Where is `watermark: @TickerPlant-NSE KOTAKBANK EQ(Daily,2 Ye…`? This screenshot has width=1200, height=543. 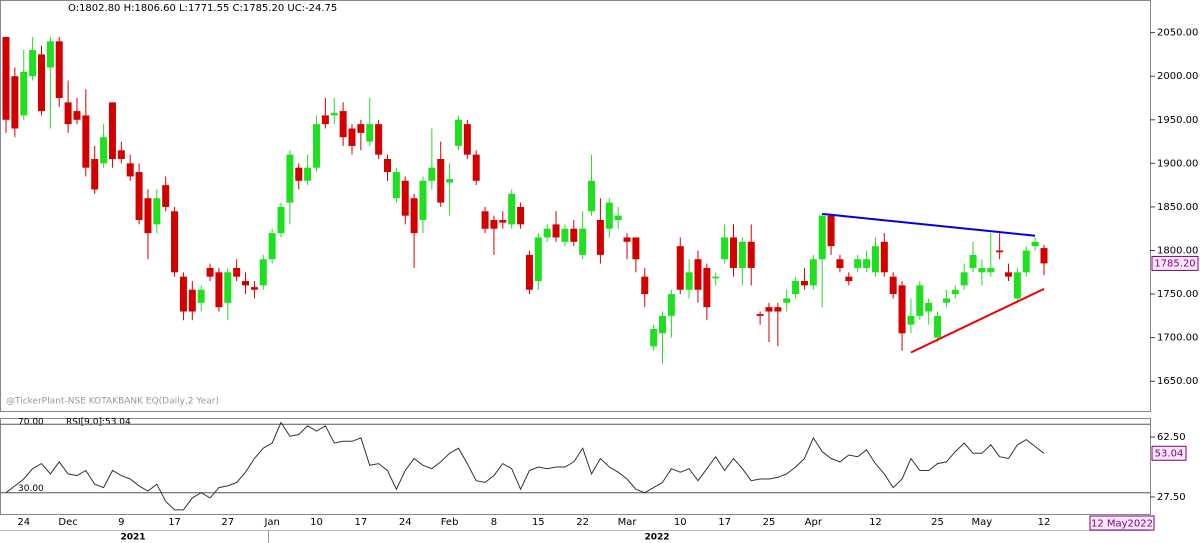
watermark: @TickerPlant-NSE KOTAKBANK EQ(Daily,2 Ye… is located at coordinates (112, 402).